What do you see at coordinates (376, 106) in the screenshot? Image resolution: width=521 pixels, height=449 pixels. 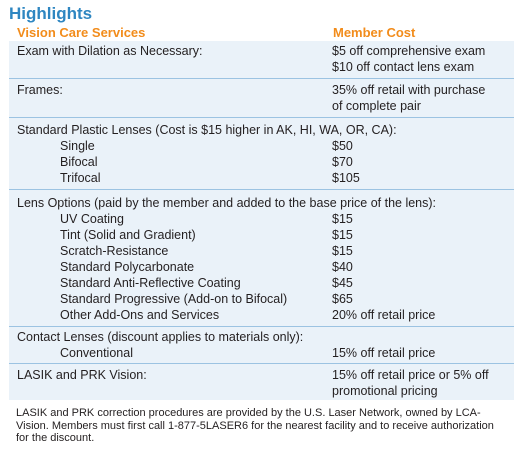 I see `frames-cost-2: of complete pair` at bounding box center [376, 106].